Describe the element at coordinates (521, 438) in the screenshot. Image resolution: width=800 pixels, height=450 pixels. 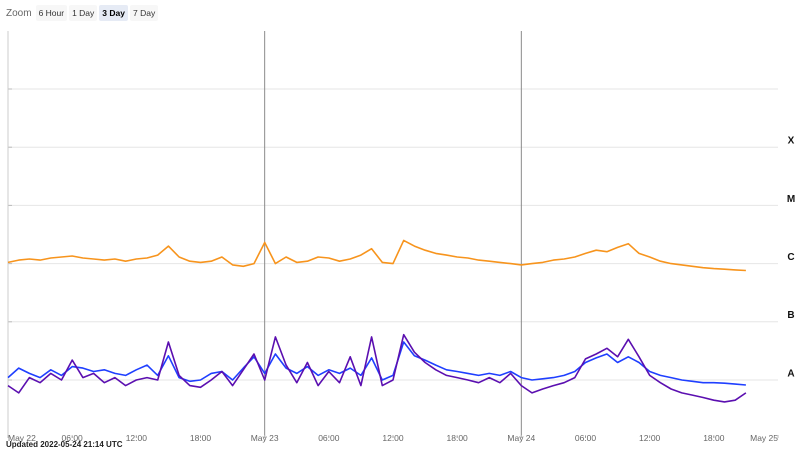
I see `x-tick-label: May 24` at that location.